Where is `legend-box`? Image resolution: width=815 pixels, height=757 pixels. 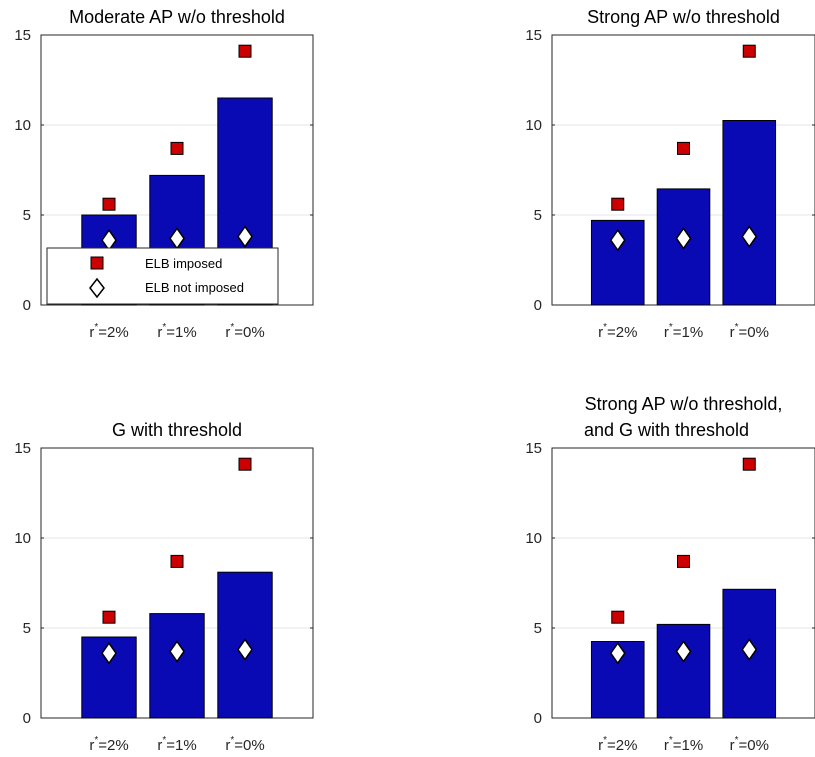 legend-box is located at coordinates (162, 276).